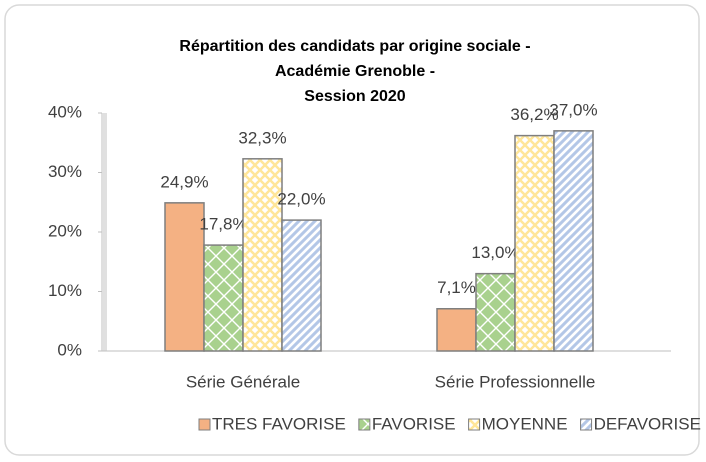  Describe the element at coordinates (65, 171) in the screenshot. I see `y-tick-label: 30%` at that location.